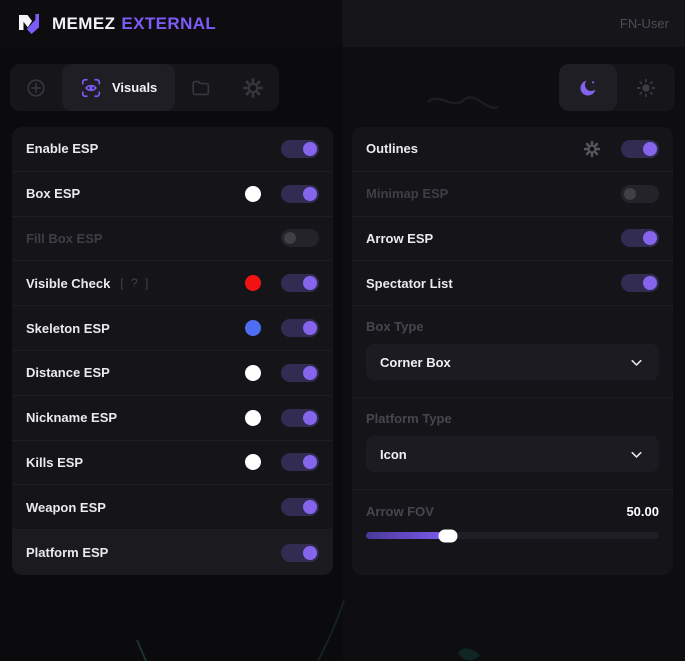  I want to click on setting-label: Outlines, so click(392, 149).